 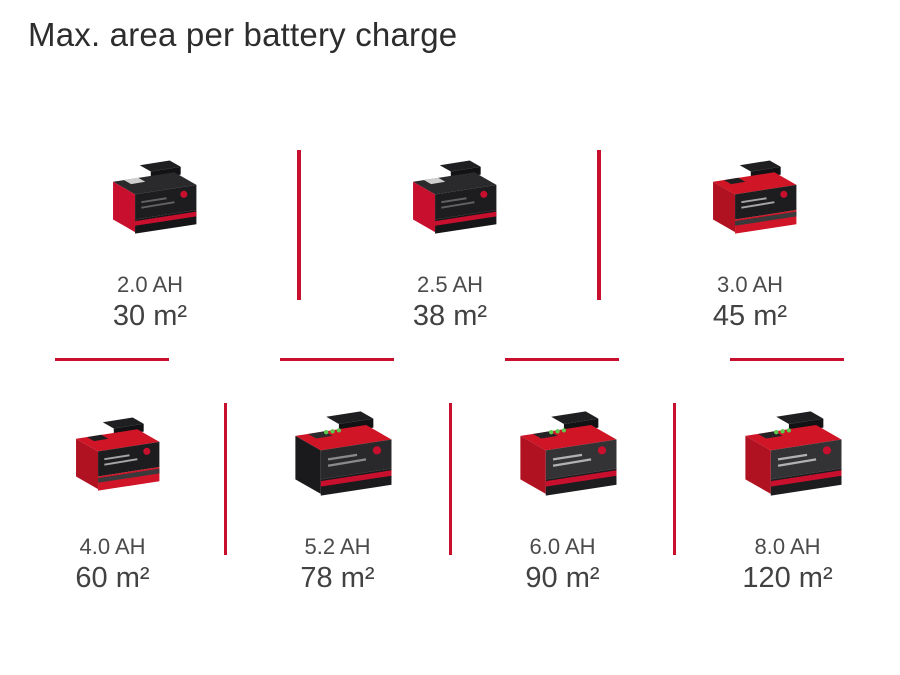 What do you see at coordinates (112, 546) in the screenshot?
I see `battery-capacity-label: 4.0 AH` at bounding box center [112, 546].